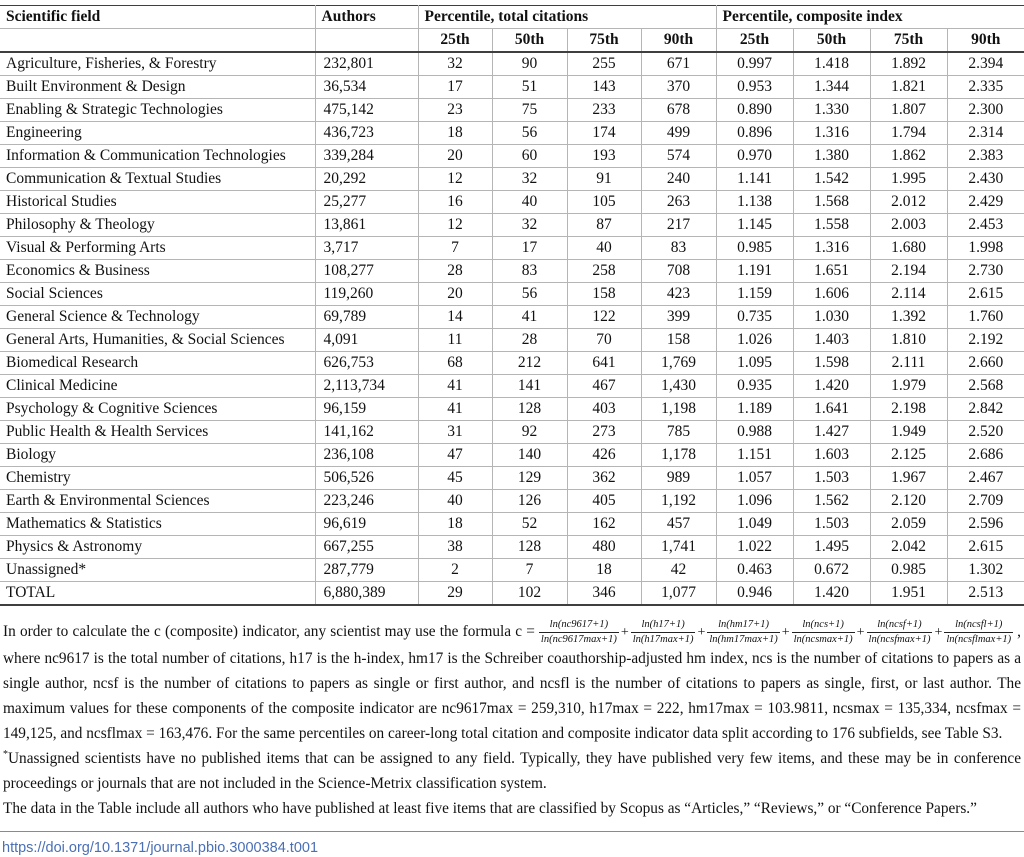  Describe the element at coordinates (985, 271) in the screenshot. I see `composite-percentile-cell: 2.730` at that location.